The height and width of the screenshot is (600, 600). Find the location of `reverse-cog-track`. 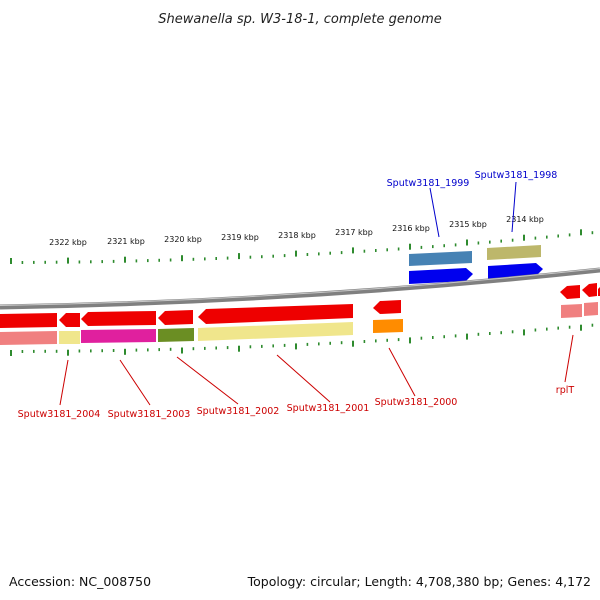

reverse-cog-track is located at coordinates (299, 323).